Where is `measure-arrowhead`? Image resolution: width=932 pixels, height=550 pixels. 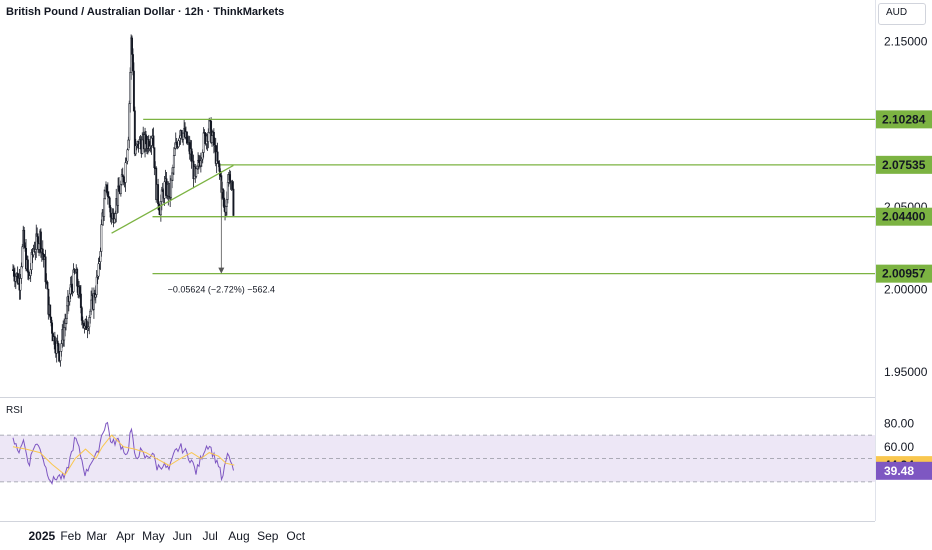
measure-arrowhead is located at coordinates (221, 270).